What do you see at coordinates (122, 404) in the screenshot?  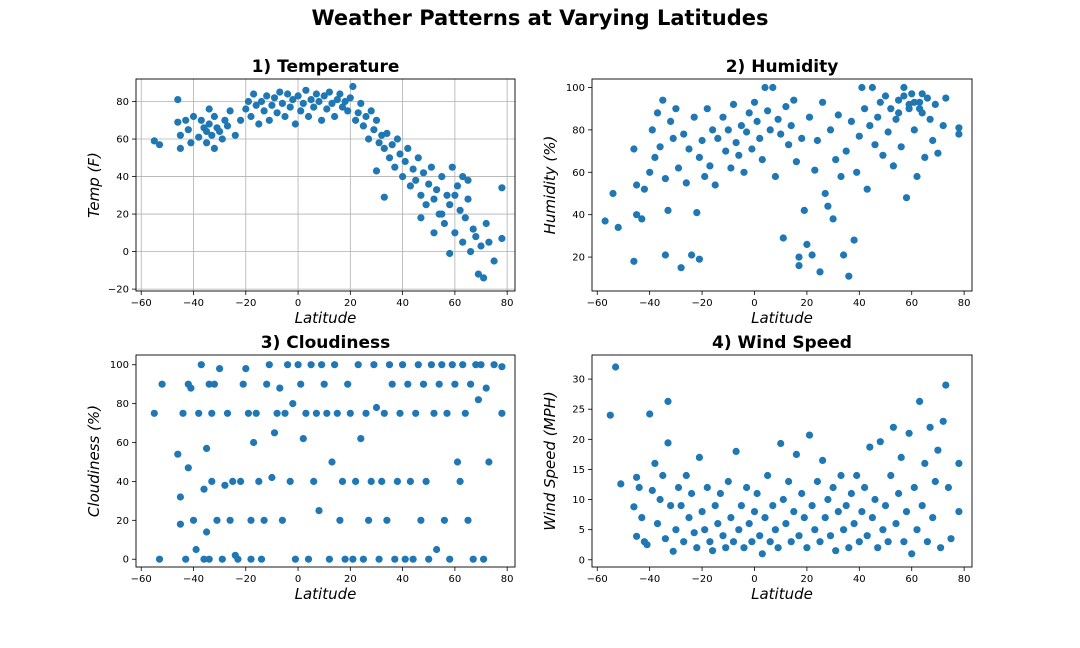 I see `y-tick-label: 80` at bounding box center [122, 404].